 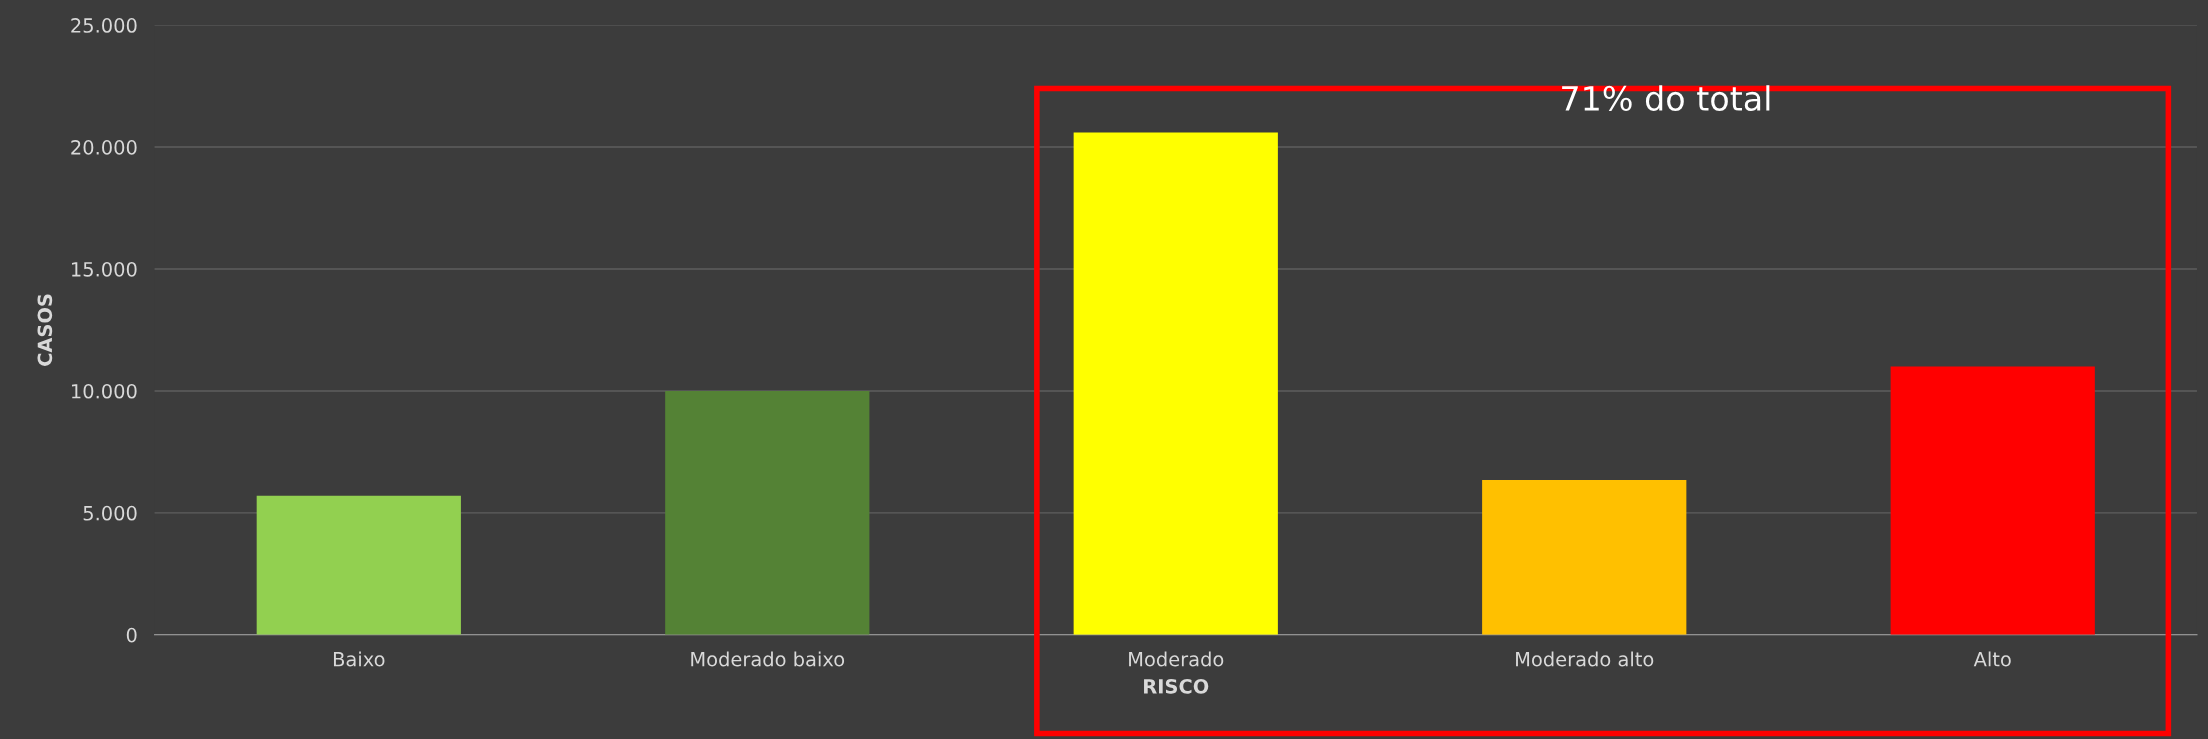 I want to click on y-tick-label: 20.000, so click(x=104, y=147).